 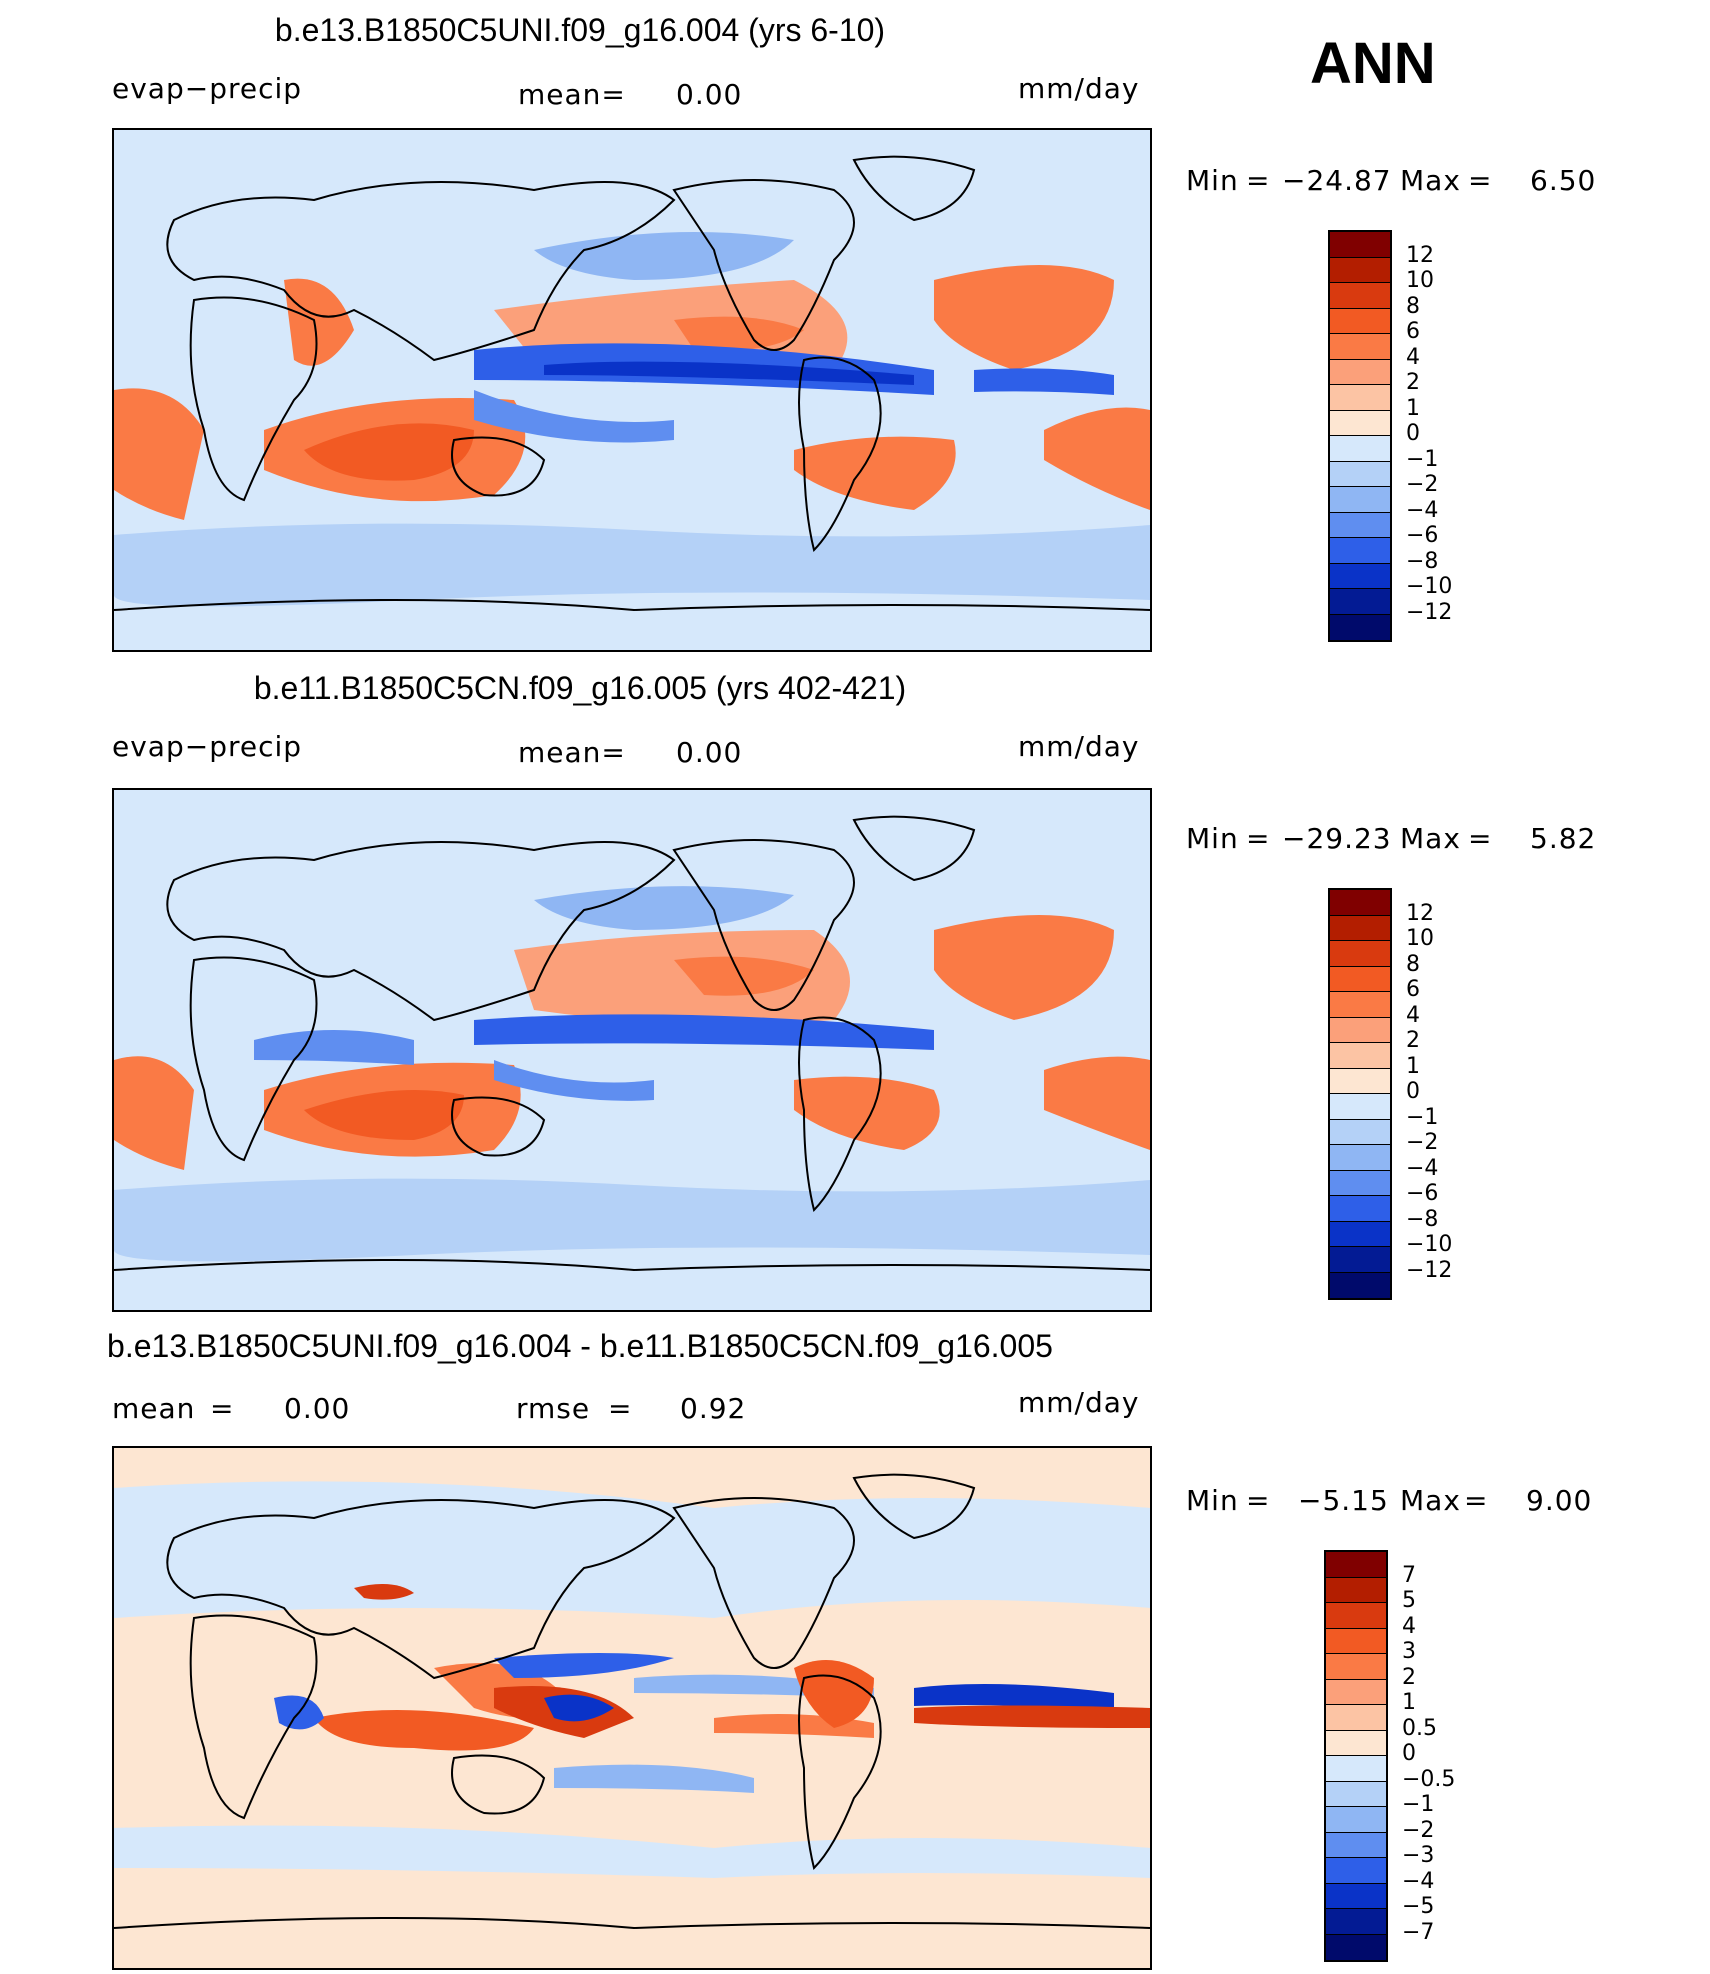 What do you see at coordinates (1409, 1651) in the screenshot?
I see `colorbar-tick-label: 3` at bounding box center [1409, 1651].